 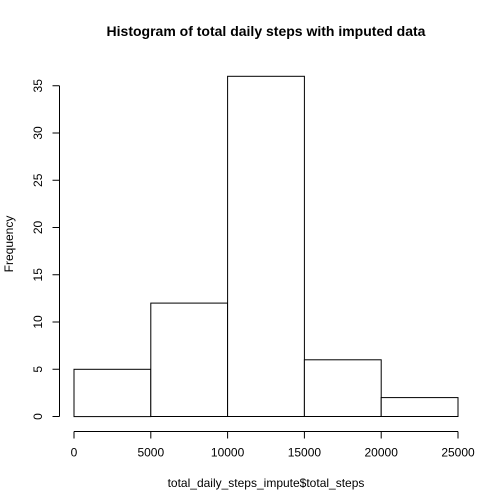 What do you see at coordinates (45, 249) in the screenshot?
I see `y-axis: 0 5 10 15 20 25 30 35` at bounding box center [45, 249].